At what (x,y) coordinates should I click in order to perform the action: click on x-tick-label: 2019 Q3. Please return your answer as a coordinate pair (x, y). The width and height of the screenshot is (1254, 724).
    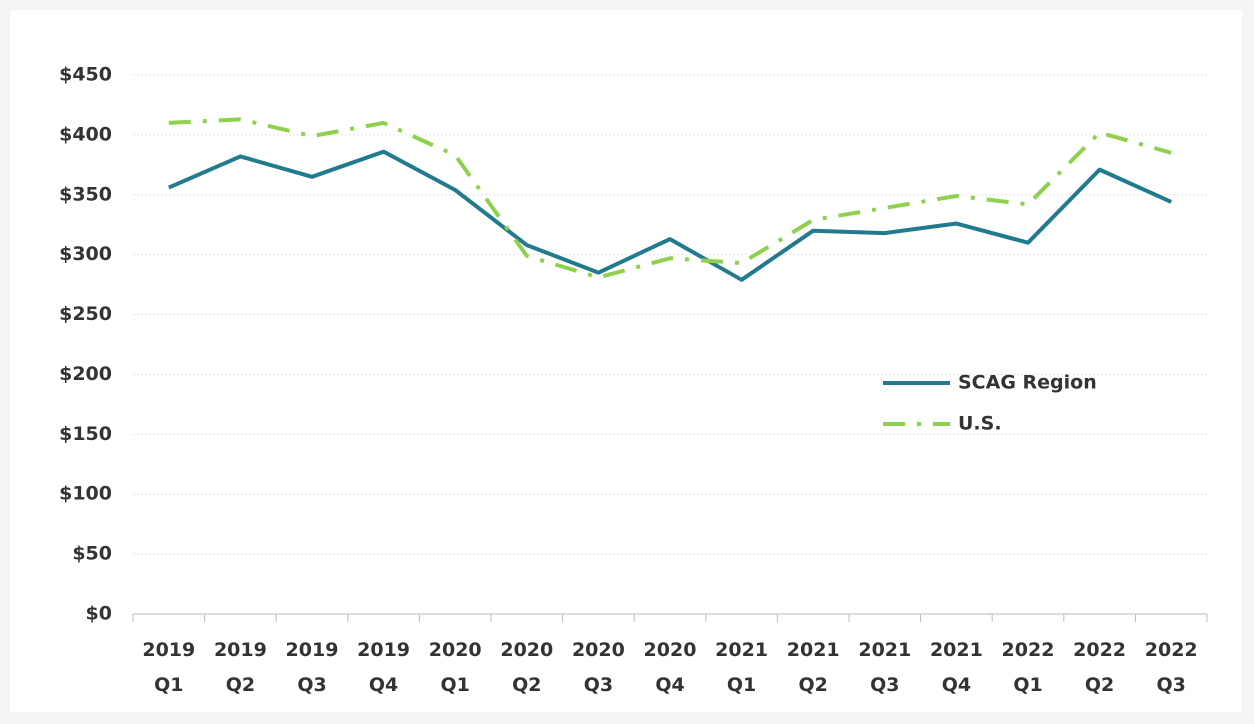
    Looking at the image, I should click on (312, 667).